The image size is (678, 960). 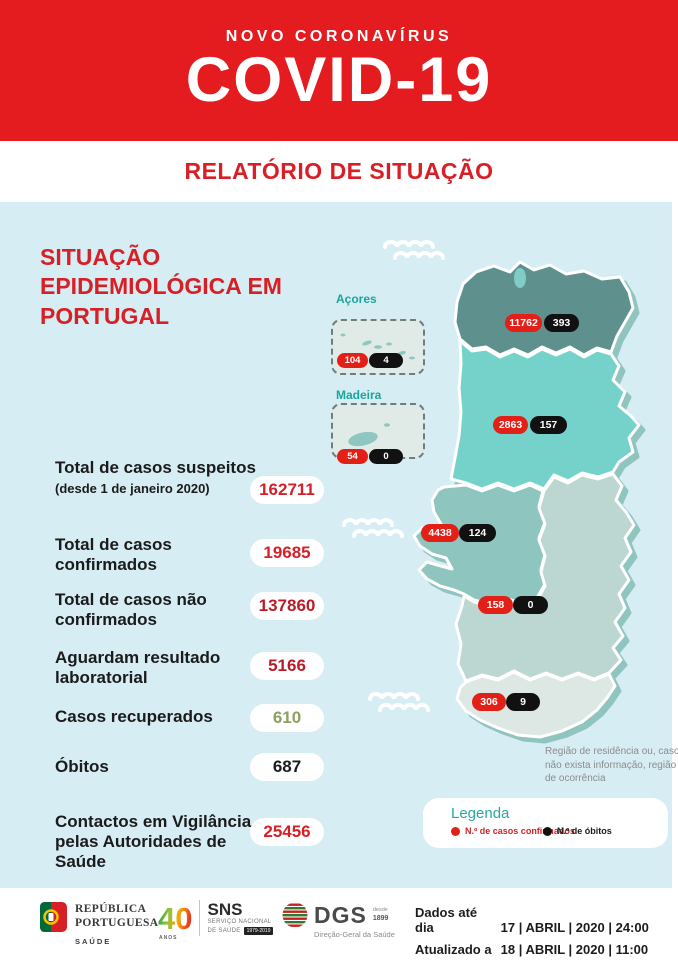 I want to click on report-subtitle: RELATÓRIO DE SITUAÇÃO, so click(x=339, y=171).